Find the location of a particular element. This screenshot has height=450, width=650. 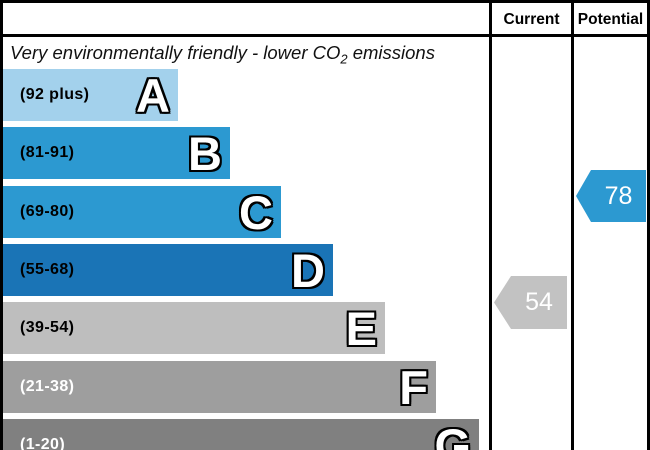

band-letter: D is located at coordinates (308, 270).